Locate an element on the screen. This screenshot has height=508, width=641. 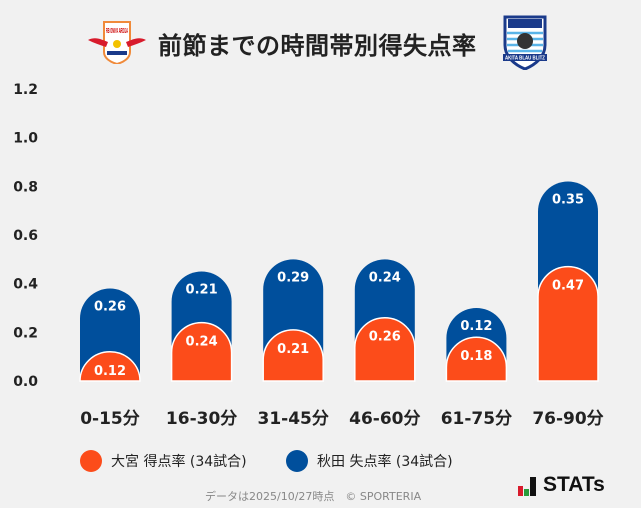
data-label-akita: 0.24 is located at coordinates (385, 277).